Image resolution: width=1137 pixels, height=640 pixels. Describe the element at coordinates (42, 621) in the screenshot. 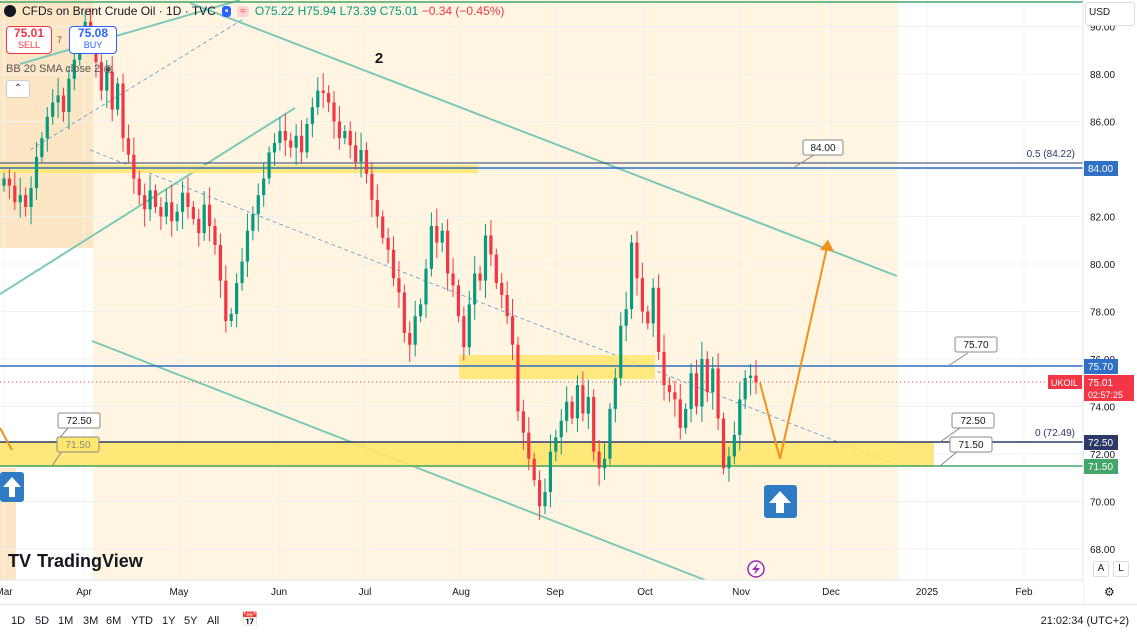

I see `timeframe-5d: 5D` at that location.